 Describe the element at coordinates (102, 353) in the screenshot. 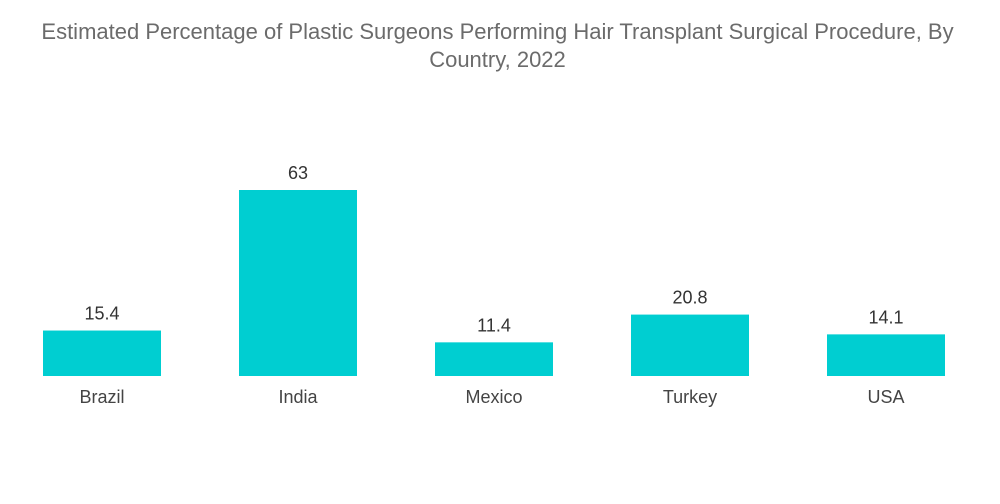

I see `bar-brazil` at that location.